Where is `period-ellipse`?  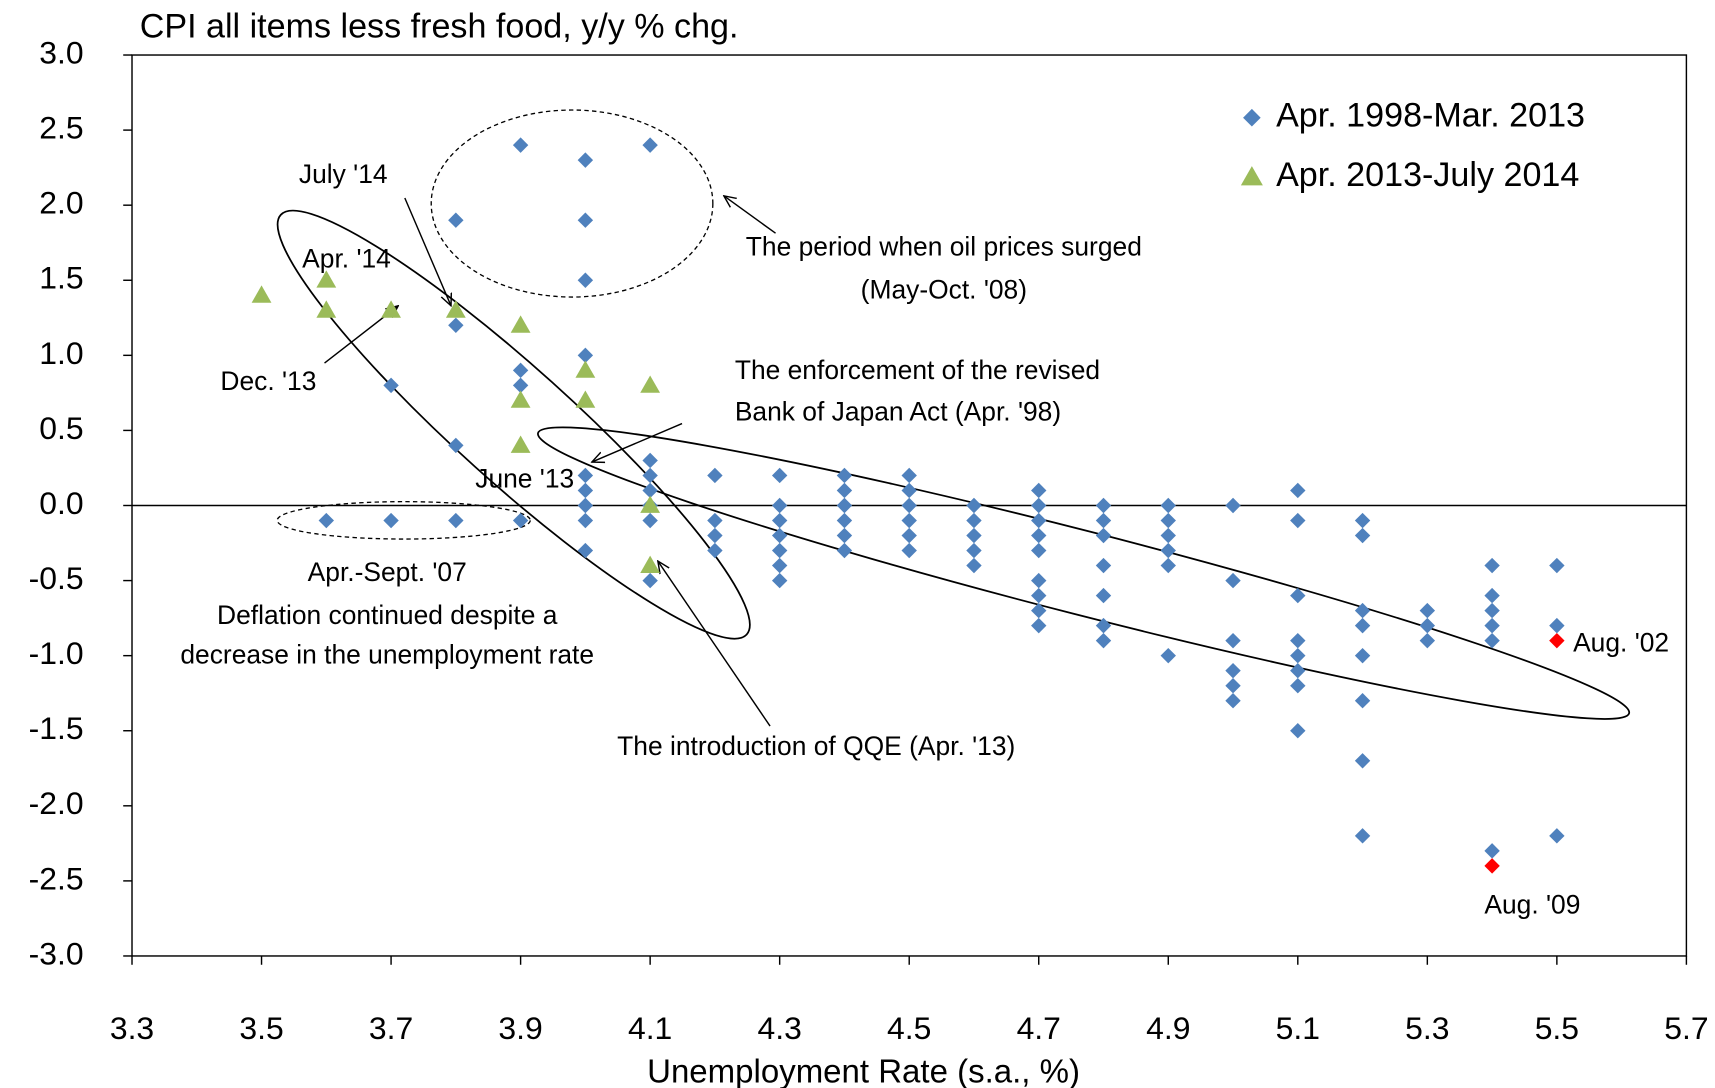 period-ellipse is located at coordinates (403, 520).